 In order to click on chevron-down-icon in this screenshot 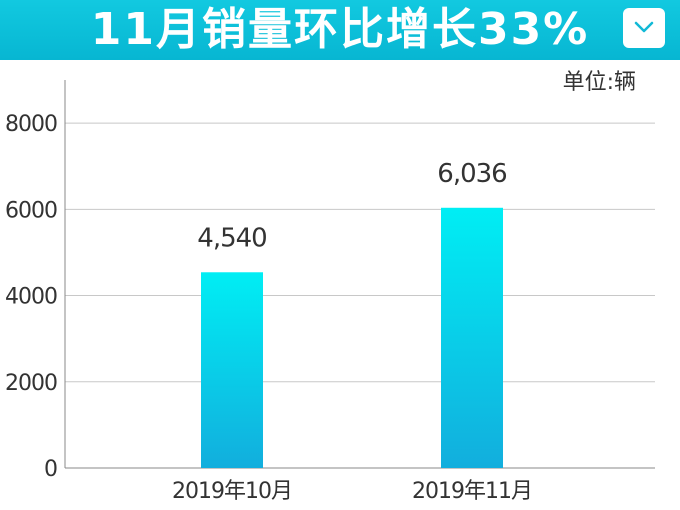, I will do `click(644, 27)`.